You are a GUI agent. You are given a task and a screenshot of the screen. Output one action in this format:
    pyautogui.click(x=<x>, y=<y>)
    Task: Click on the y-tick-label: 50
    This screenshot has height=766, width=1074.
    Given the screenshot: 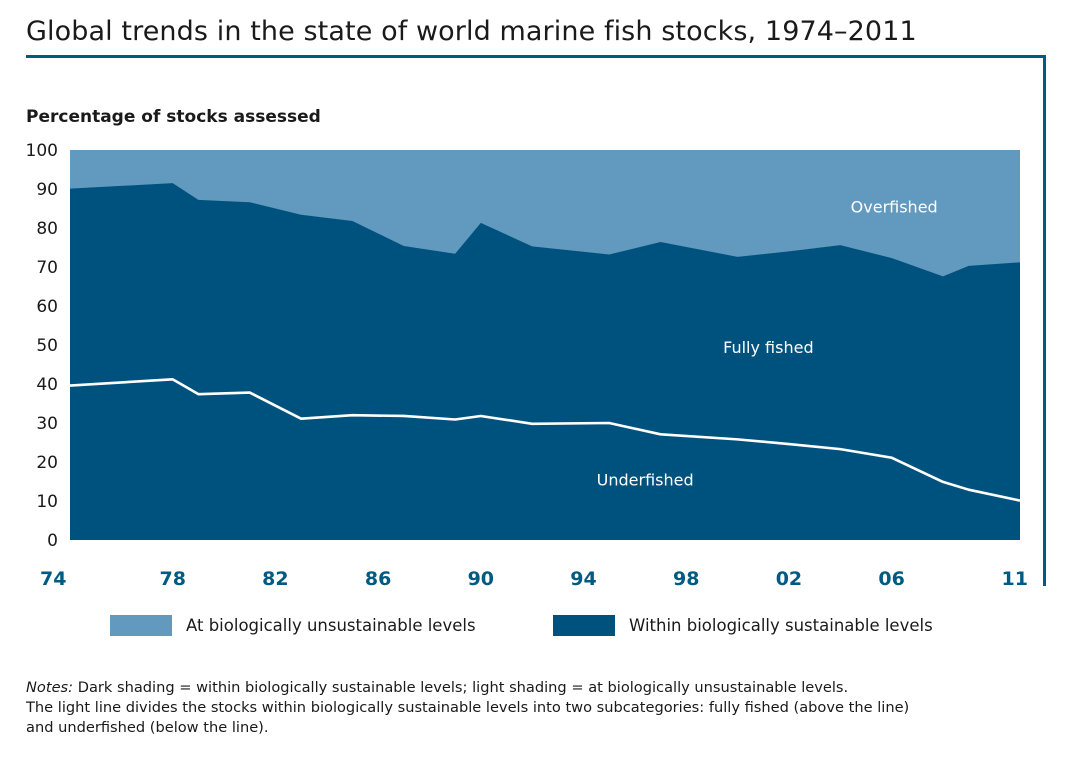 What is the action you would take?
    pyautogui.click(x=47, y=346)
    